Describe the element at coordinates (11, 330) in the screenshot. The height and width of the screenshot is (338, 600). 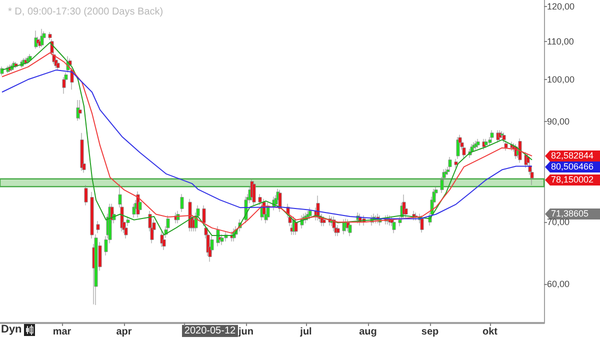
I see `annotation: Dyn` at that location.